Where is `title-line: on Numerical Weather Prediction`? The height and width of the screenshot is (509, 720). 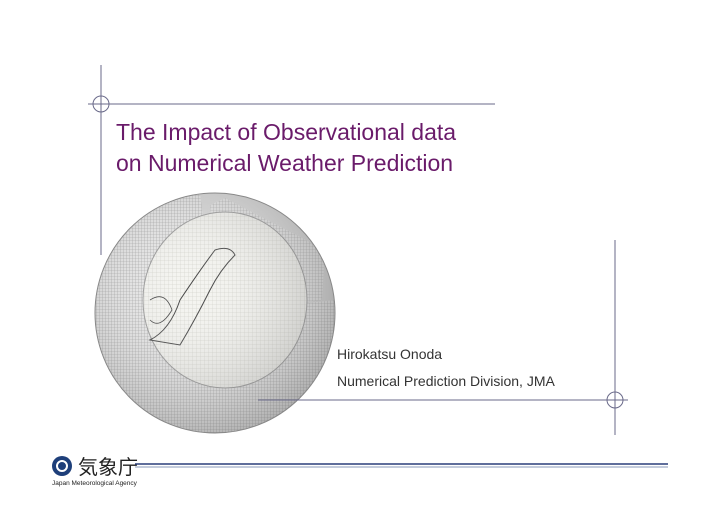 title-line: on Numerical Weather Prediction is located at coordinates (284, 163).